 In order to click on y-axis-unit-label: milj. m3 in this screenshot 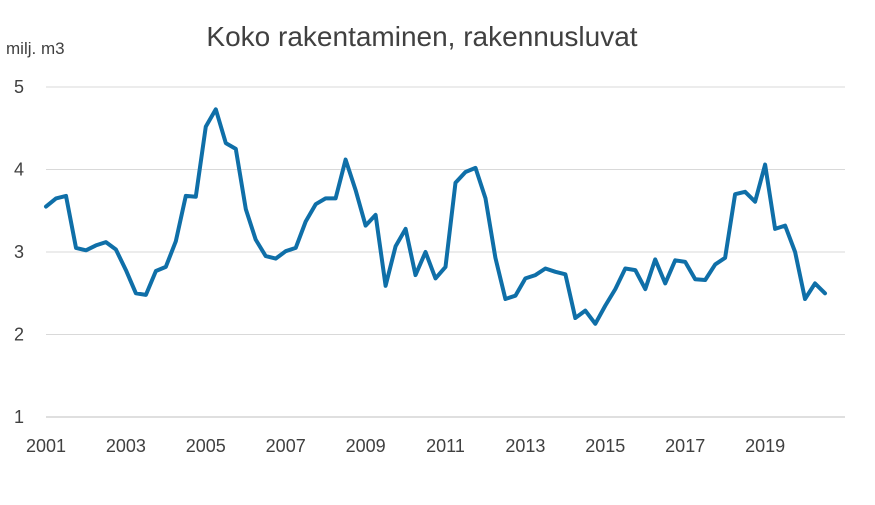, I will do `click(35, 48)`.